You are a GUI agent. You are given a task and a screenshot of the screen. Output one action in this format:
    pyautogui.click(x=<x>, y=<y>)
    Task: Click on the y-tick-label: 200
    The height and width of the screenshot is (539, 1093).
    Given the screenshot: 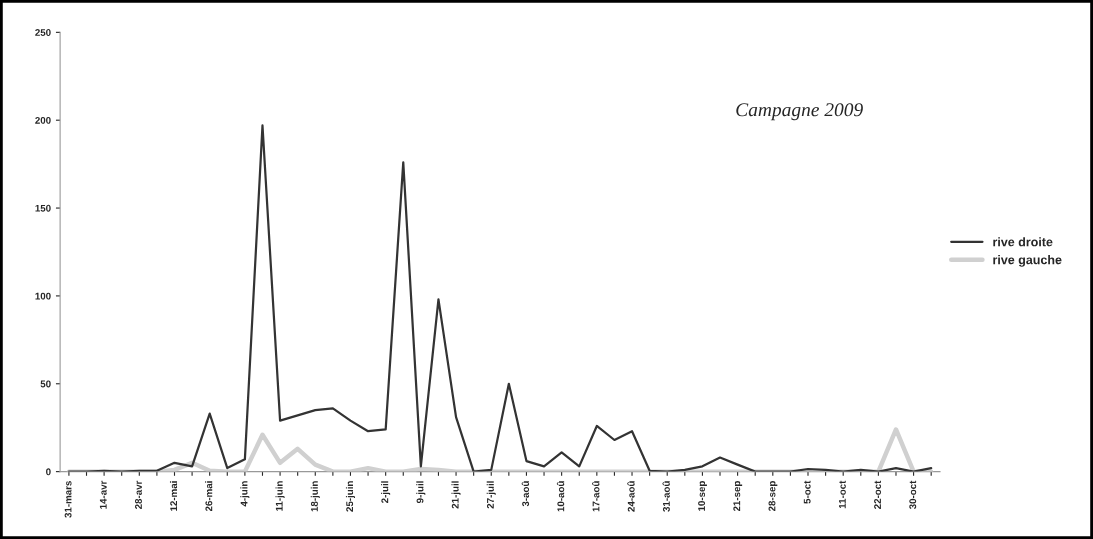 What is the action you would take?
    pyautogui.click(x=43, y=120)
    